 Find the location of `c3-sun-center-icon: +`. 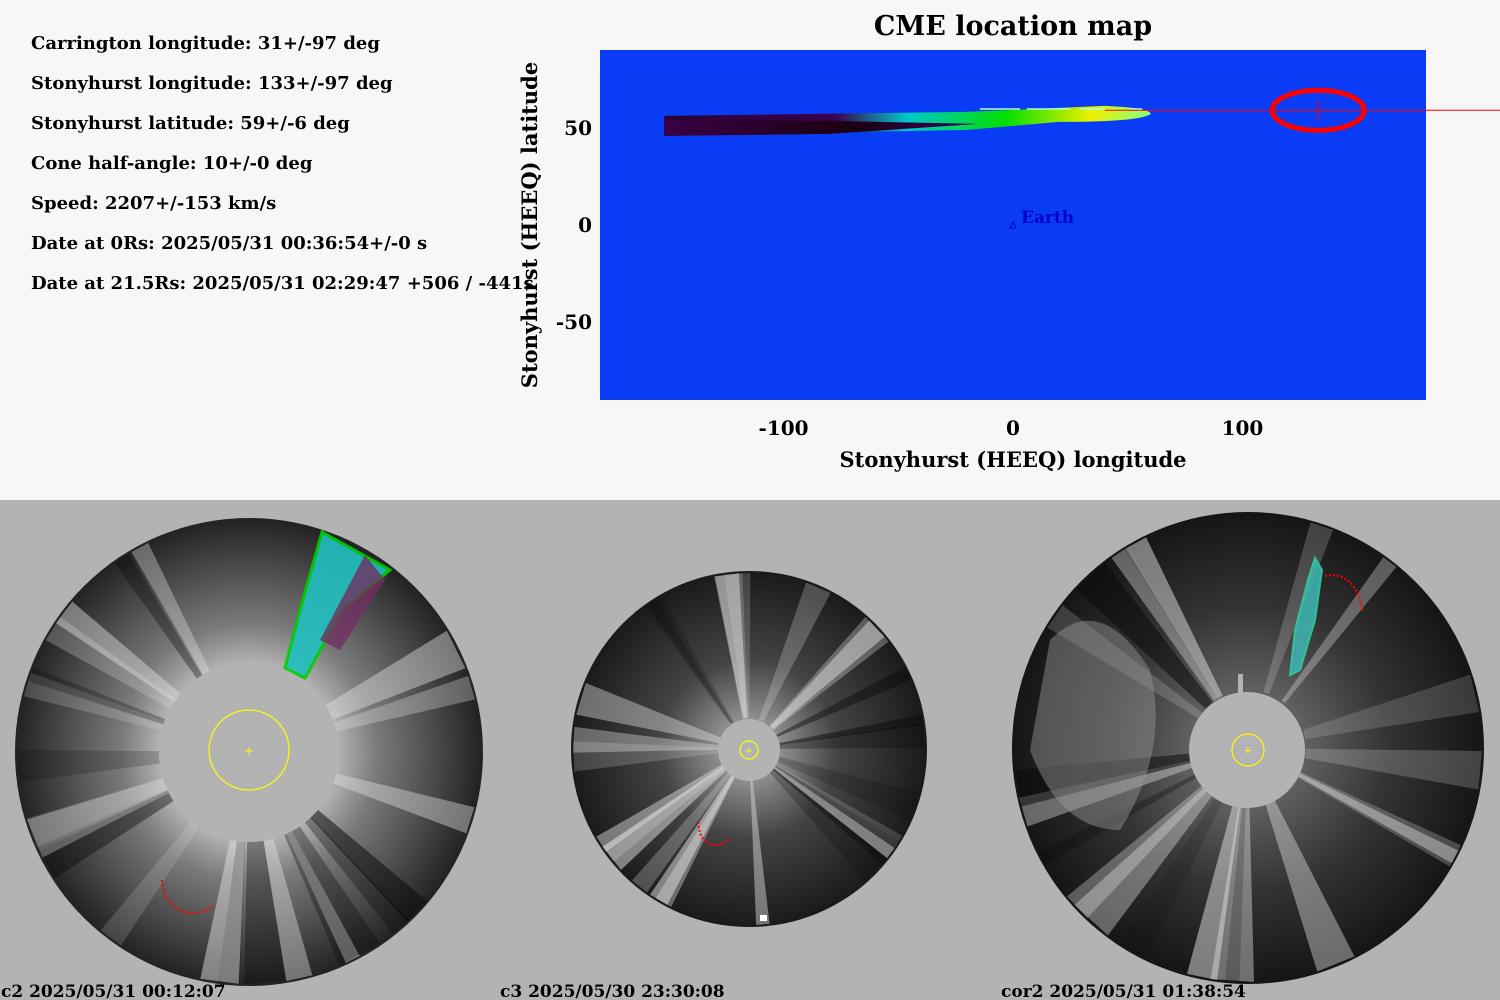

c3-sun-center-icon: + is located at coordinates (749, 751).